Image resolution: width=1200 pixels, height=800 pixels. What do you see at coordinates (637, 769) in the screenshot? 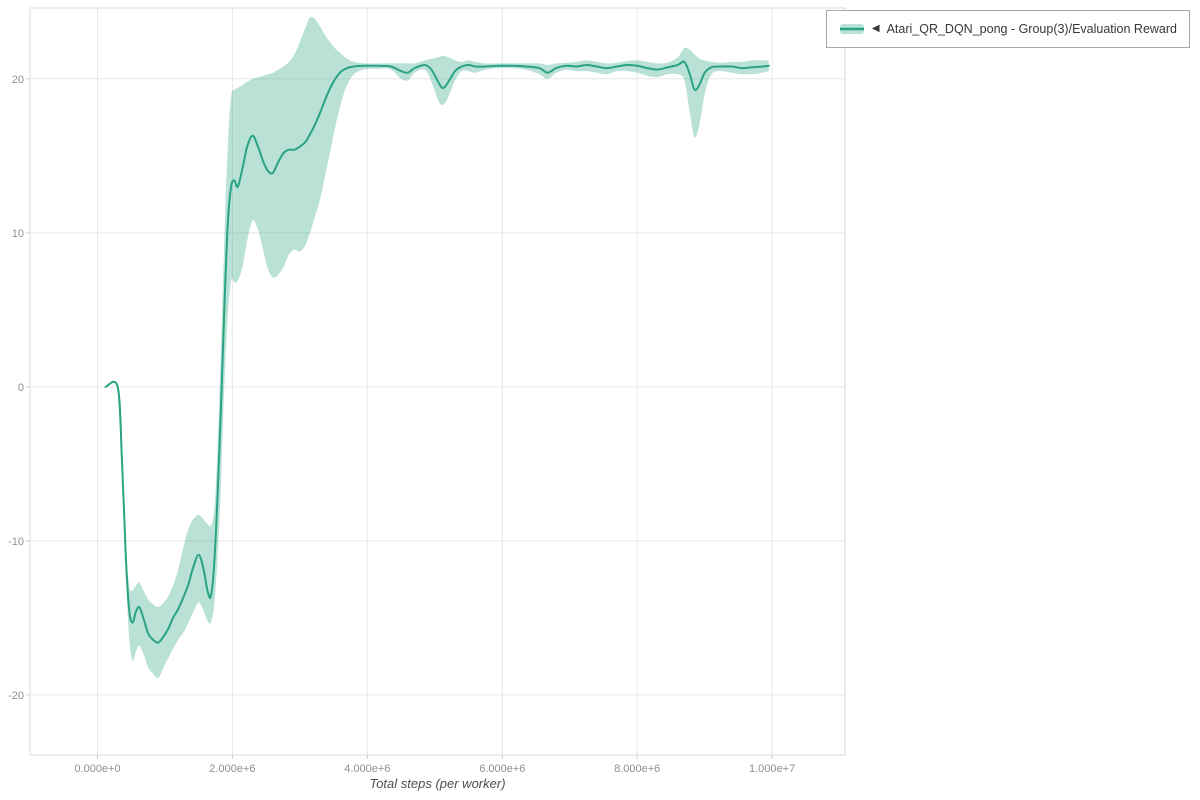
I see `x-tick-label: 8.000e+6` at bounding box center [637, 769].